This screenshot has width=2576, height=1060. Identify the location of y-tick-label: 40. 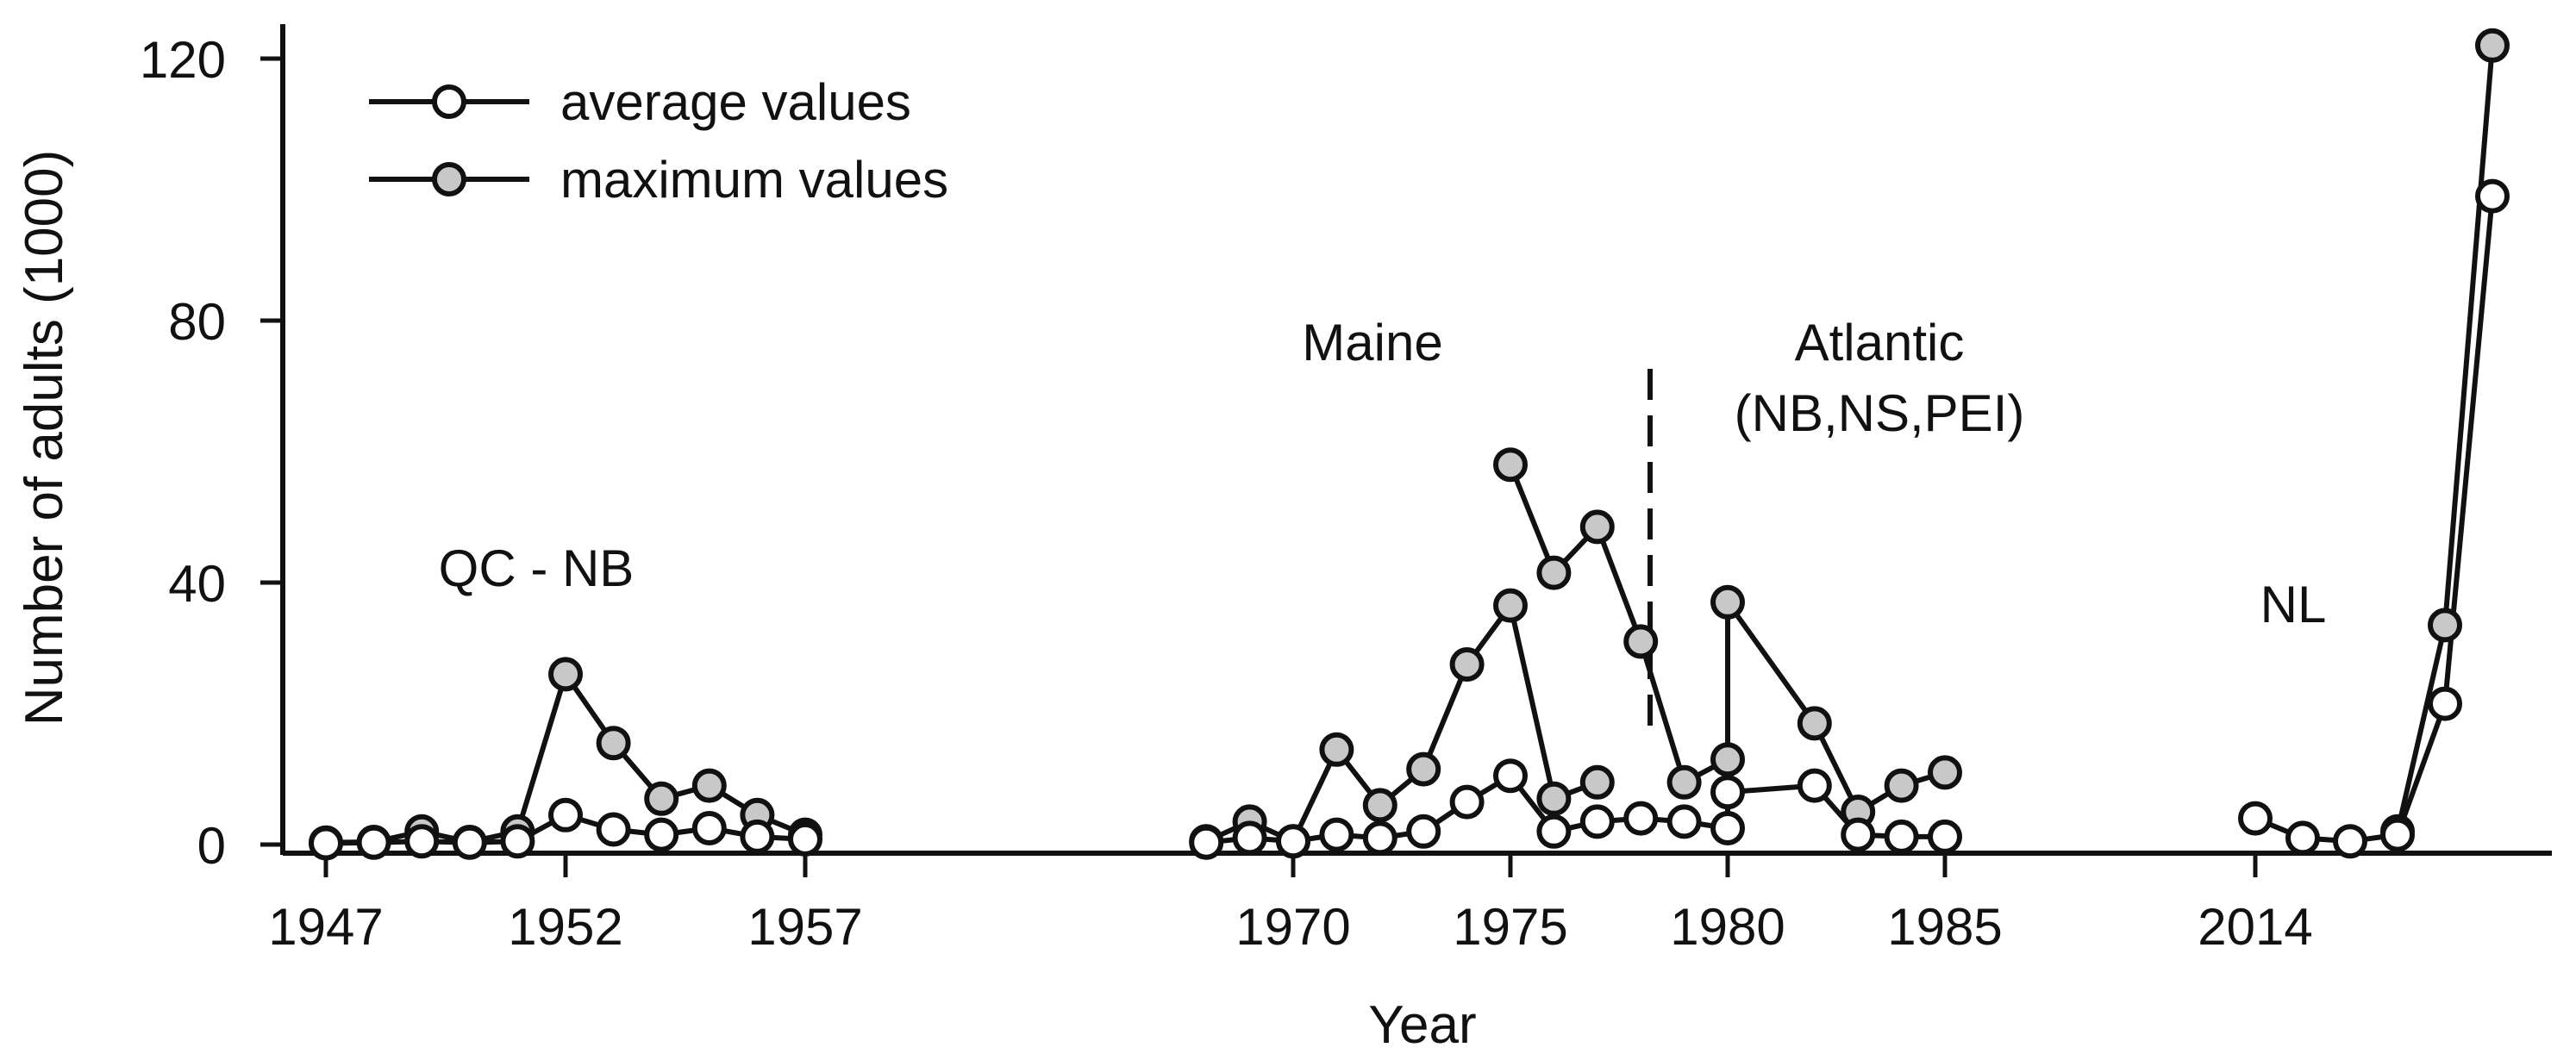
(197, 584).